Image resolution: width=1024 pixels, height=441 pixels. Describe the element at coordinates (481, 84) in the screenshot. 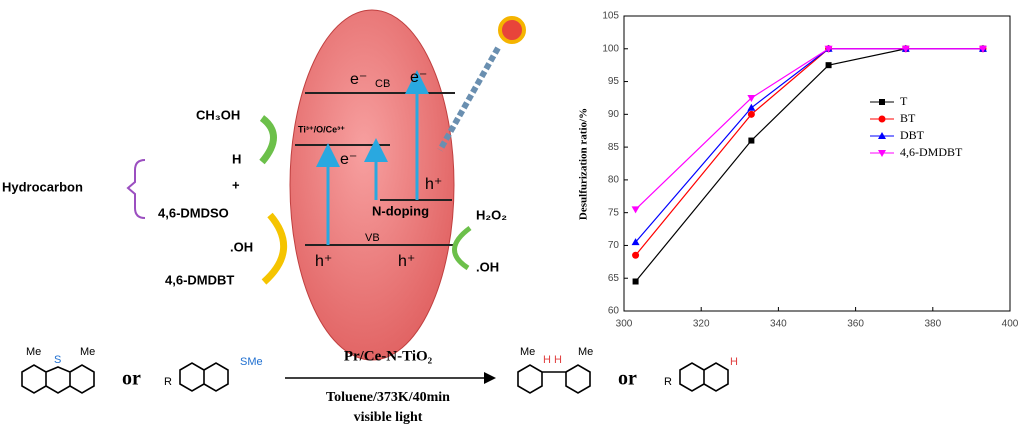

I see `sun` at that location.